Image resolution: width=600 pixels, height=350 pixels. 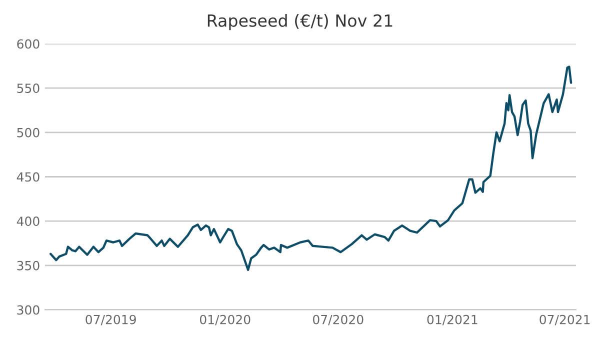 What do you see at coordinates (28, 265) in the screenshot?
I see `y-tick-label: 350` at bounding box center [28, 265].